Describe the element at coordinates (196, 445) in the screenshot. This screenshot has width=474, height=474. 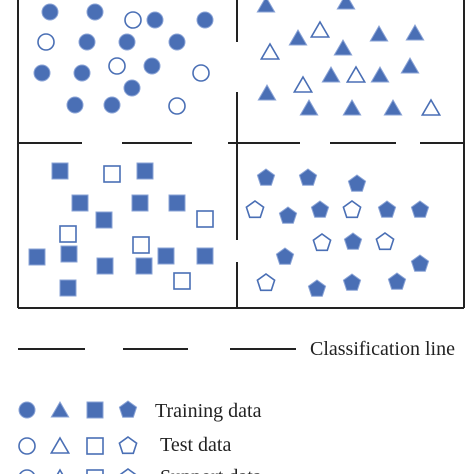
I see `legend-label: Test data` at that location.